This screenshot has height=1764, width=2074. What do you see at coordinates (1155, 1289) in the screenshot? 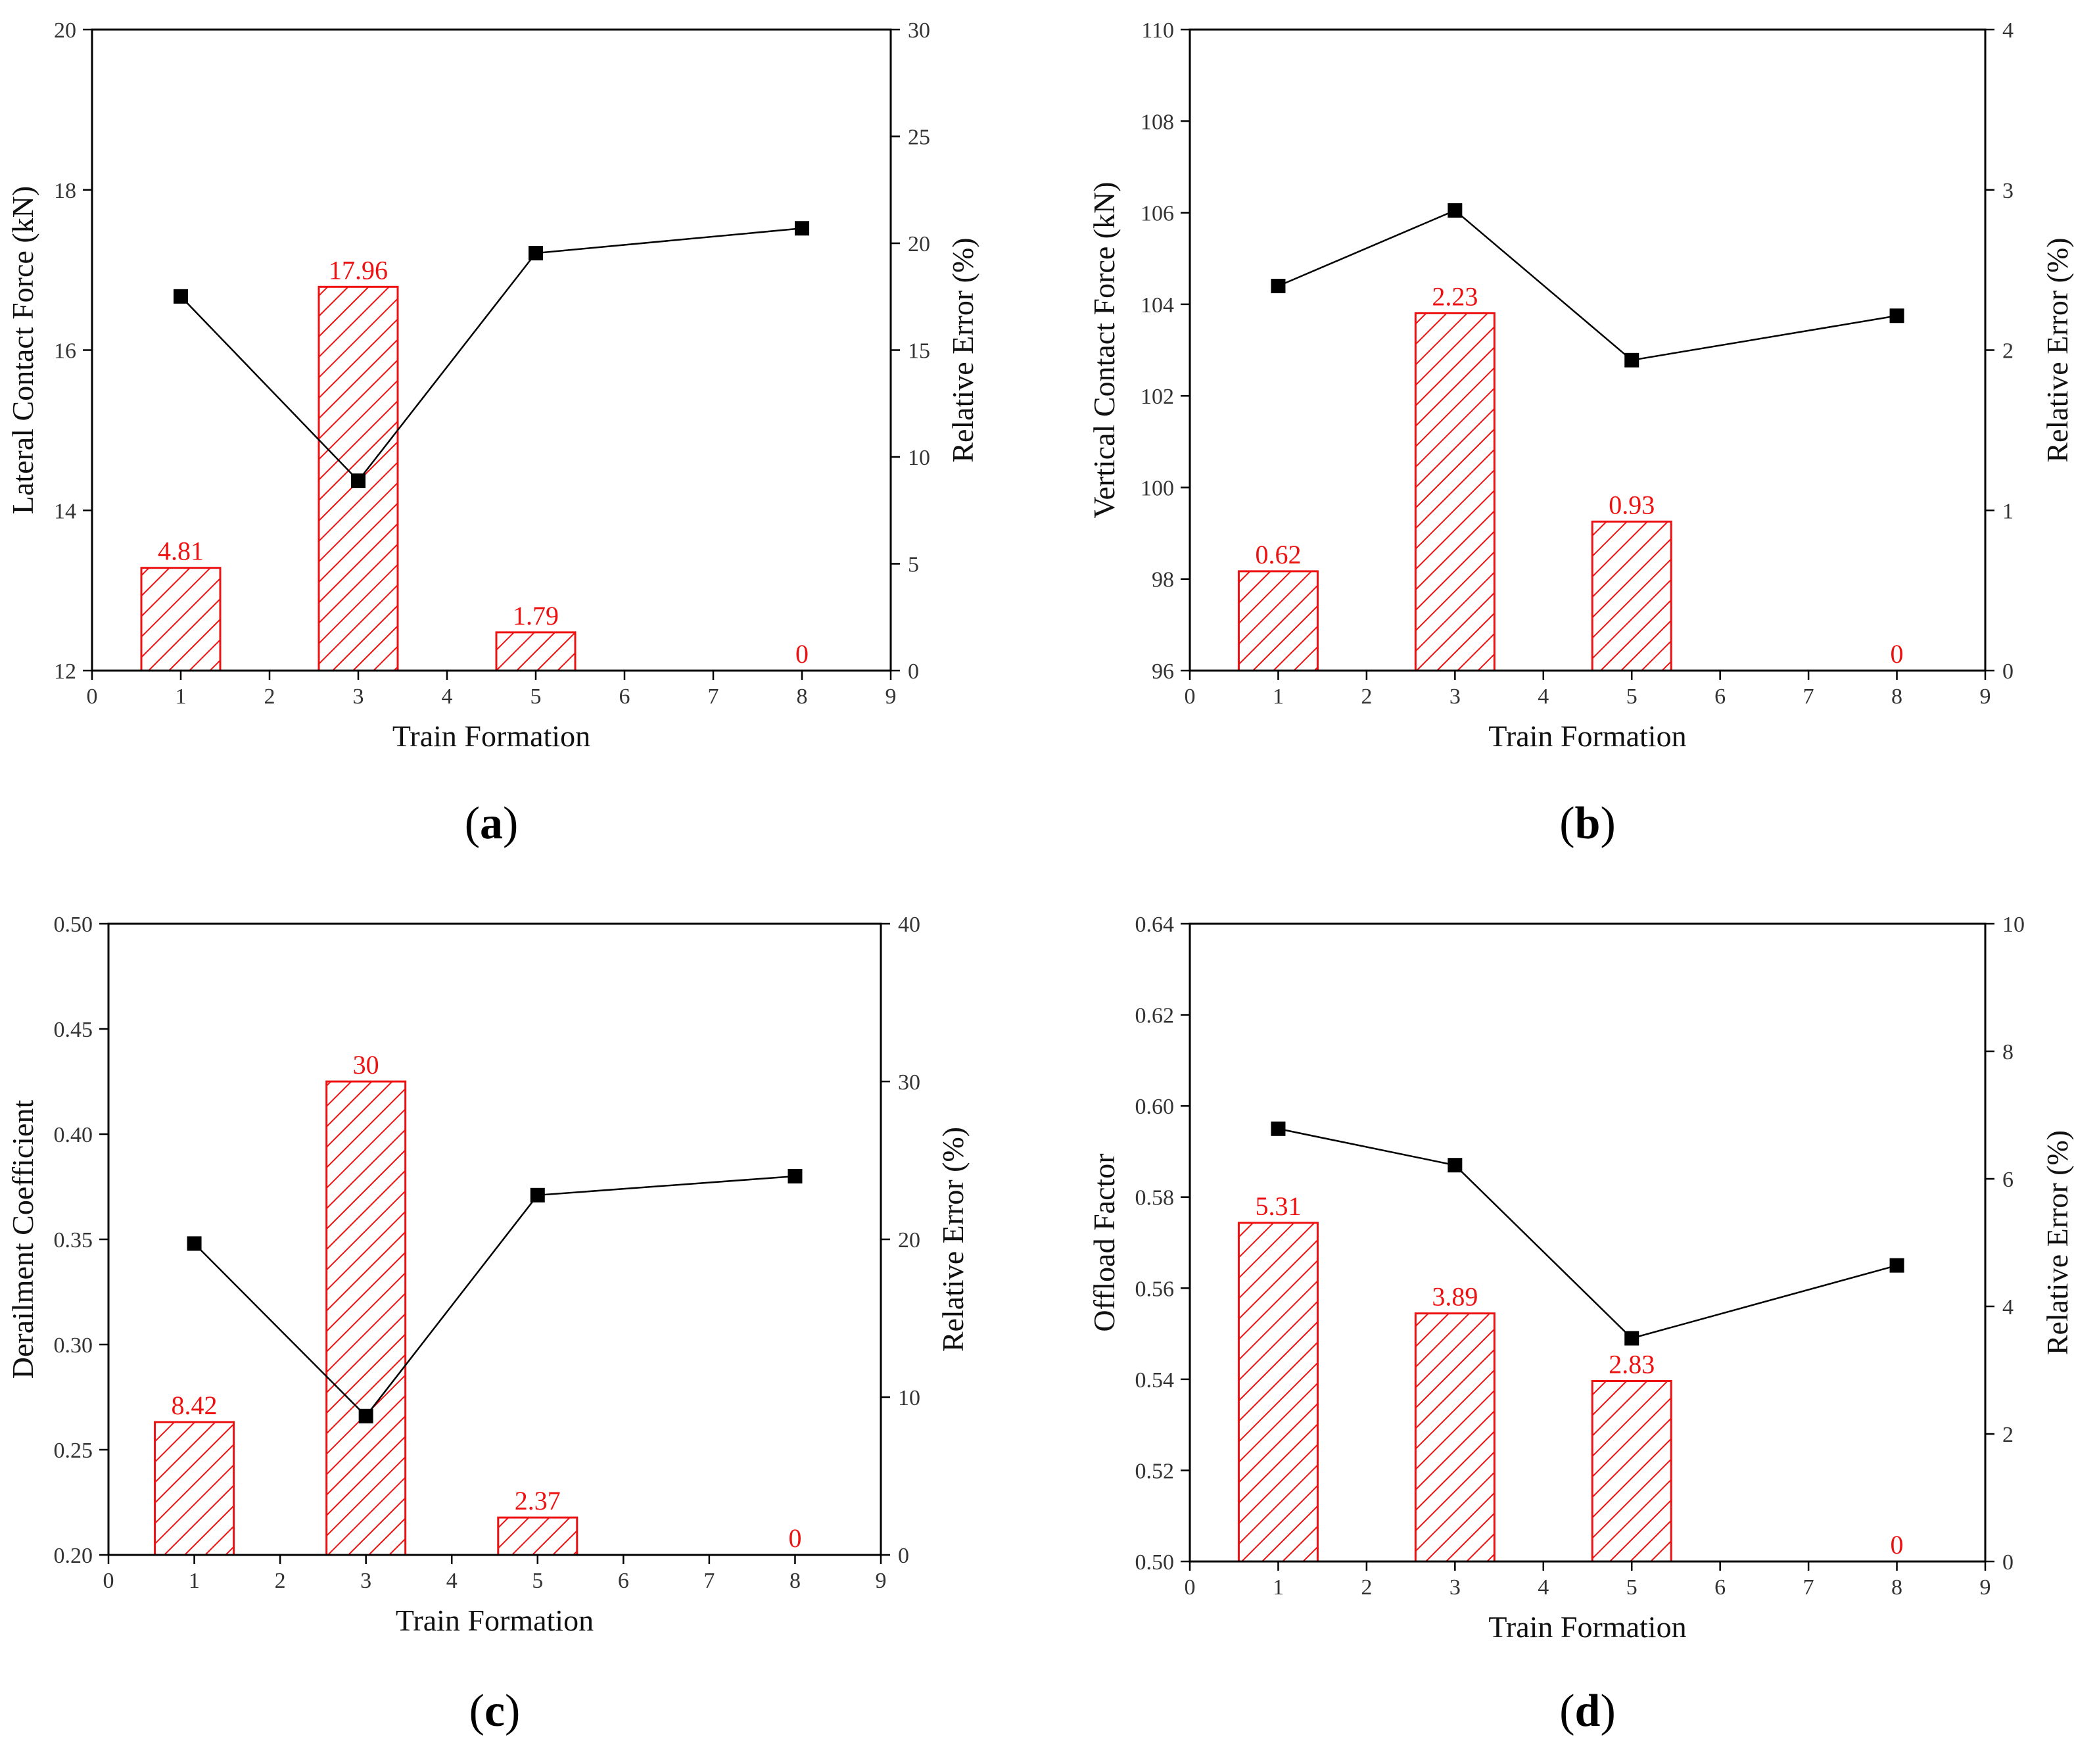
I see `y-tick-label-d-0.56: 0.56` at bounding box center [1155, 1289].